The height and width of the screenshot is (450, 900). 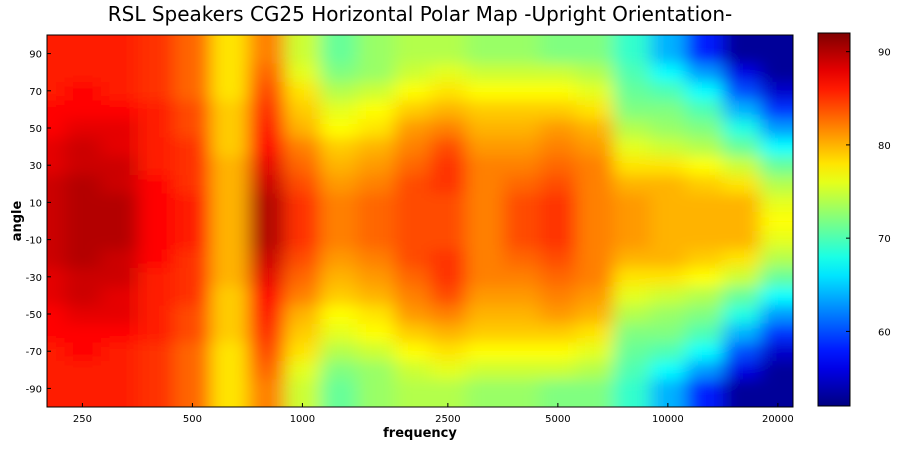 I want to click on x-tick-label: 20000, so click(x=778, y=419).